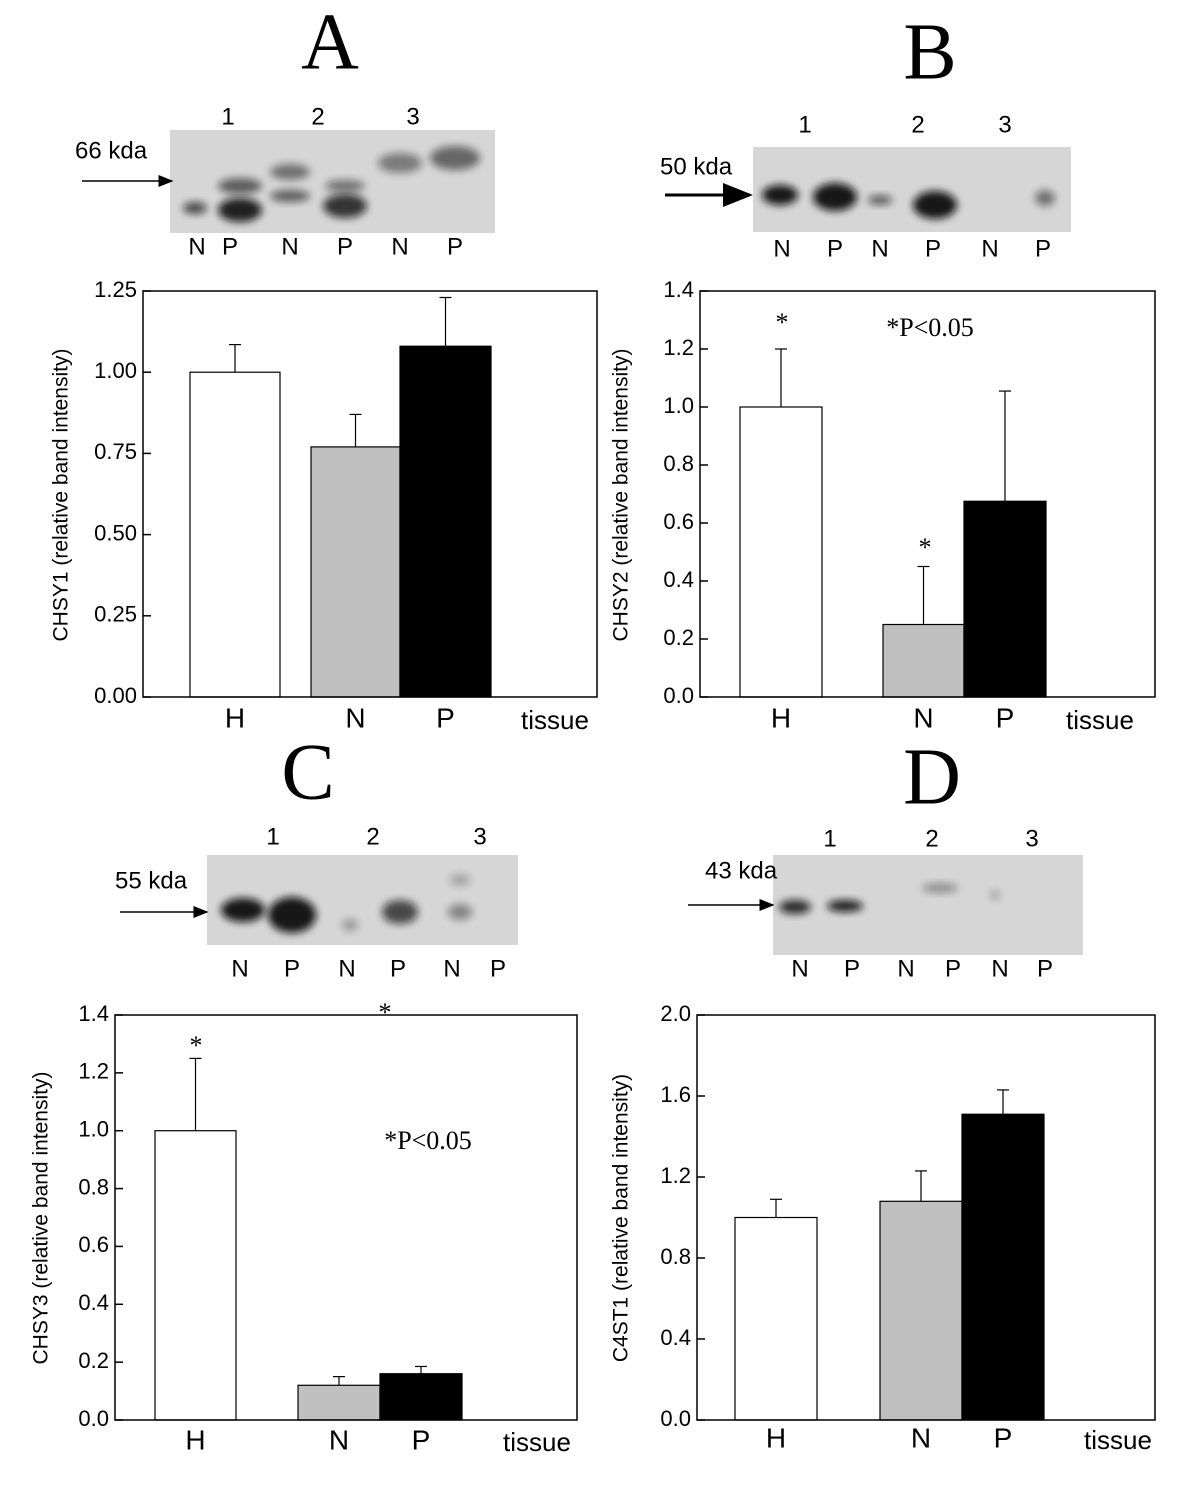 This screenshot has height=1485, width=1200. I want to click on size-marker: 50 kda, so click(696, 166).